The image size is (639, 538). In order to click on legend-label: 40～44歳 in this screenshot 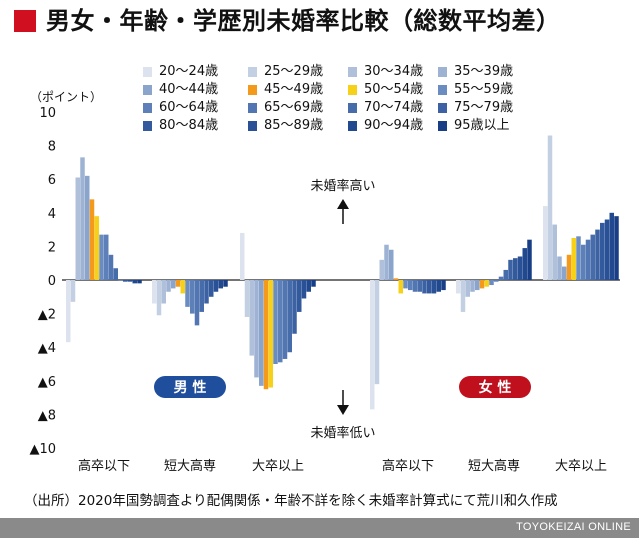, I will do `click(189, 89)`.